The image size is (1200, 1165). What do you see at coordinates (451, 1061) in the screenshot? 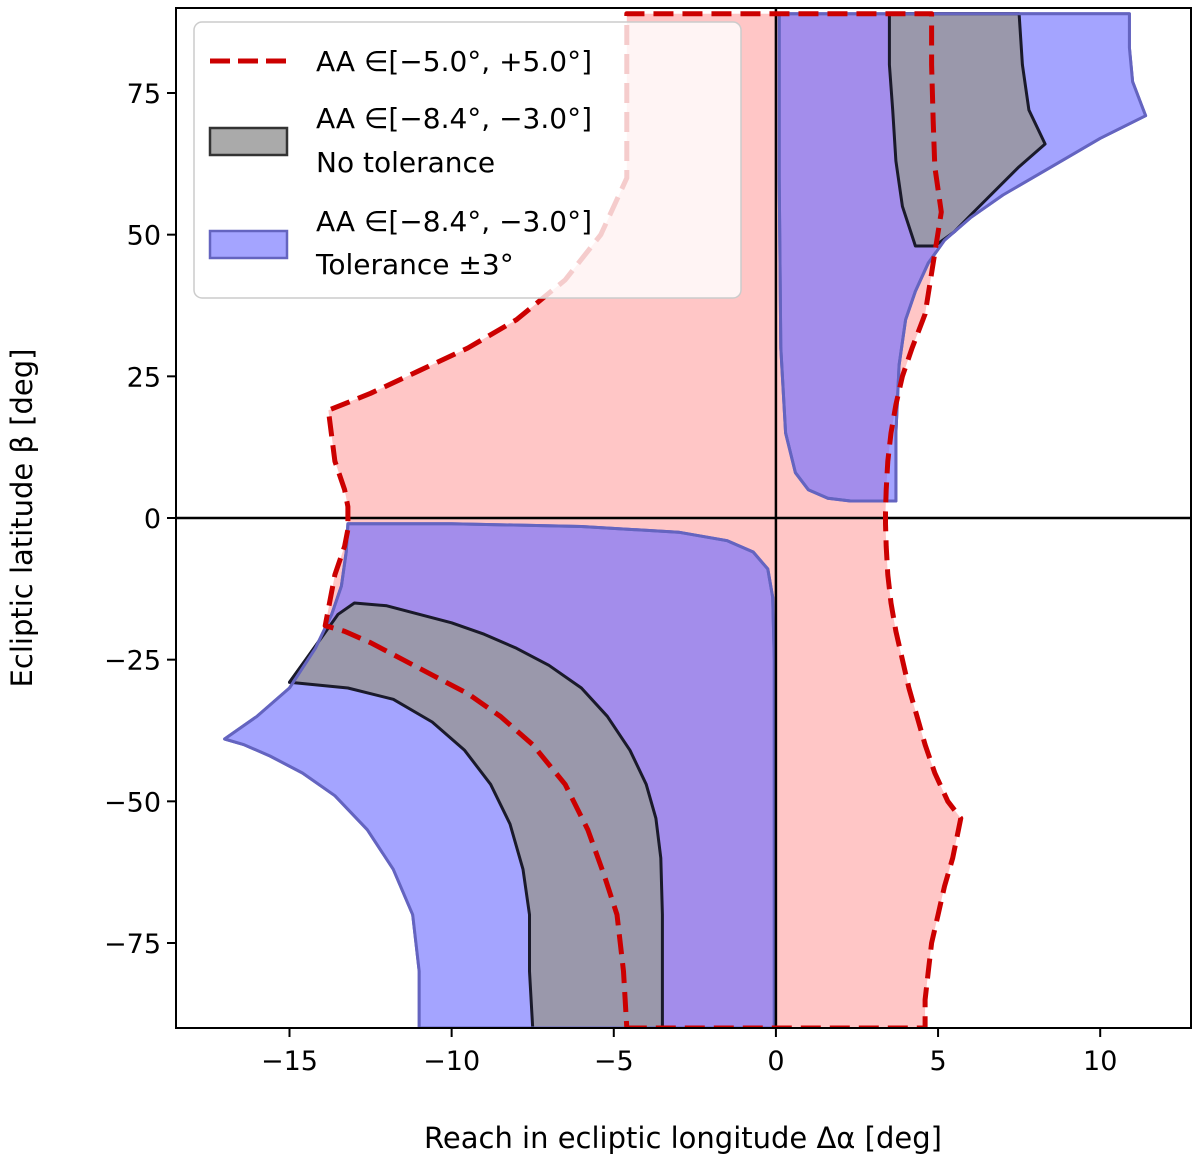
I see `x-tick-label-1: −10` at bounding box center [451, 1061].